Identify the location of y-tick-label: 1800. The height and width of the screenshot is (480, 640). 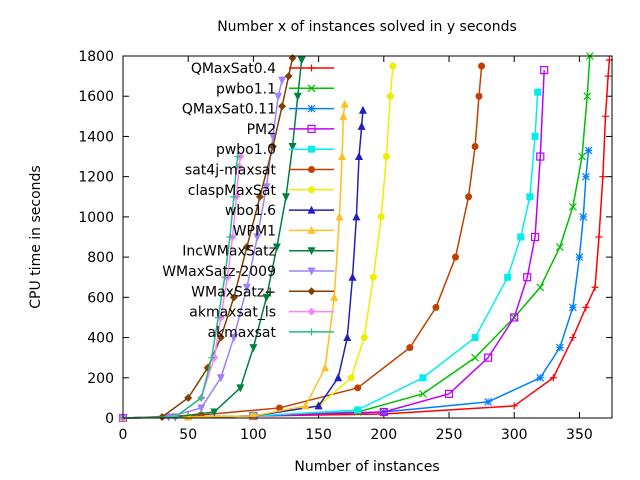
(96, 57).